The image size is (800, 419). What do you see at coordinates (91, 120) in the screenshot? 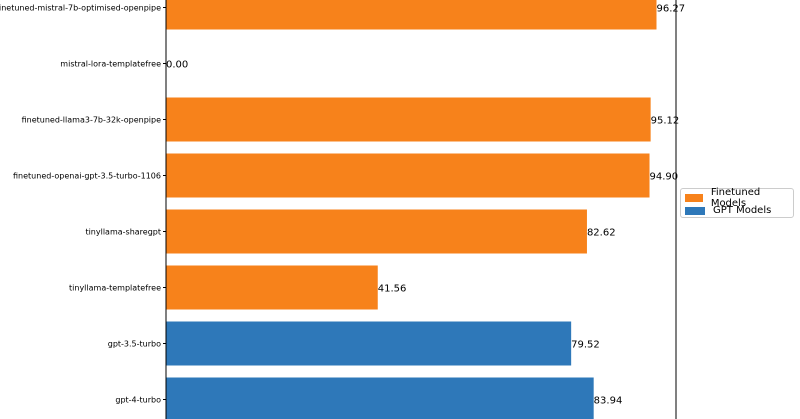
I see `category-label: finetuned-llama3-7b-32k-openpipe` at bounding box center [91, 120].